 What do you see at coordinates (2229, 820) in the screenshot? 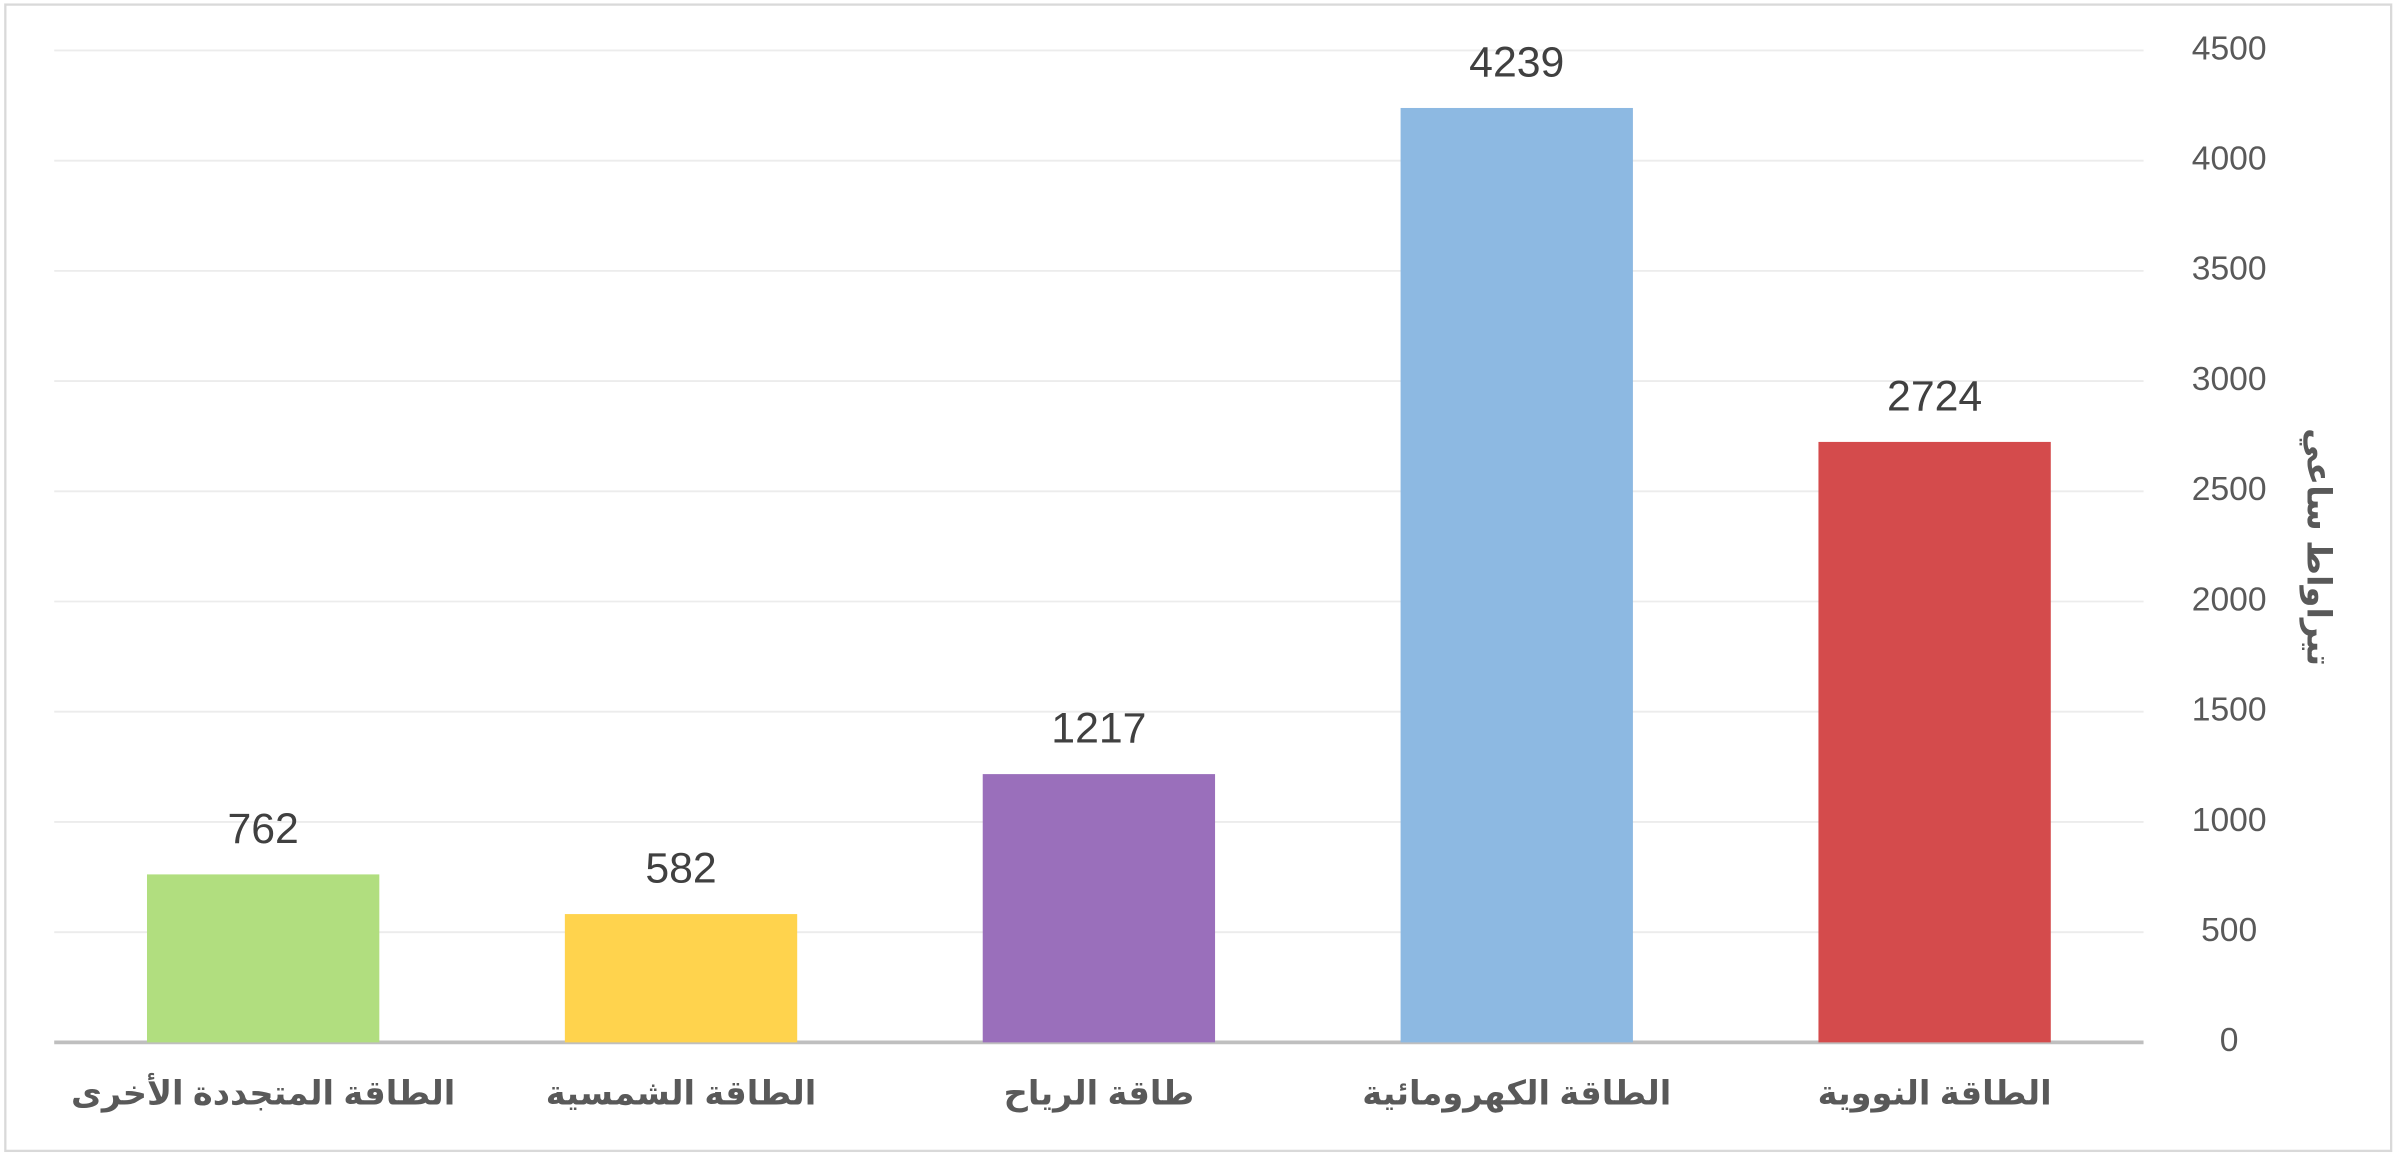
I see `y-tick-label: 1000` at bounding box center [2229, 820].